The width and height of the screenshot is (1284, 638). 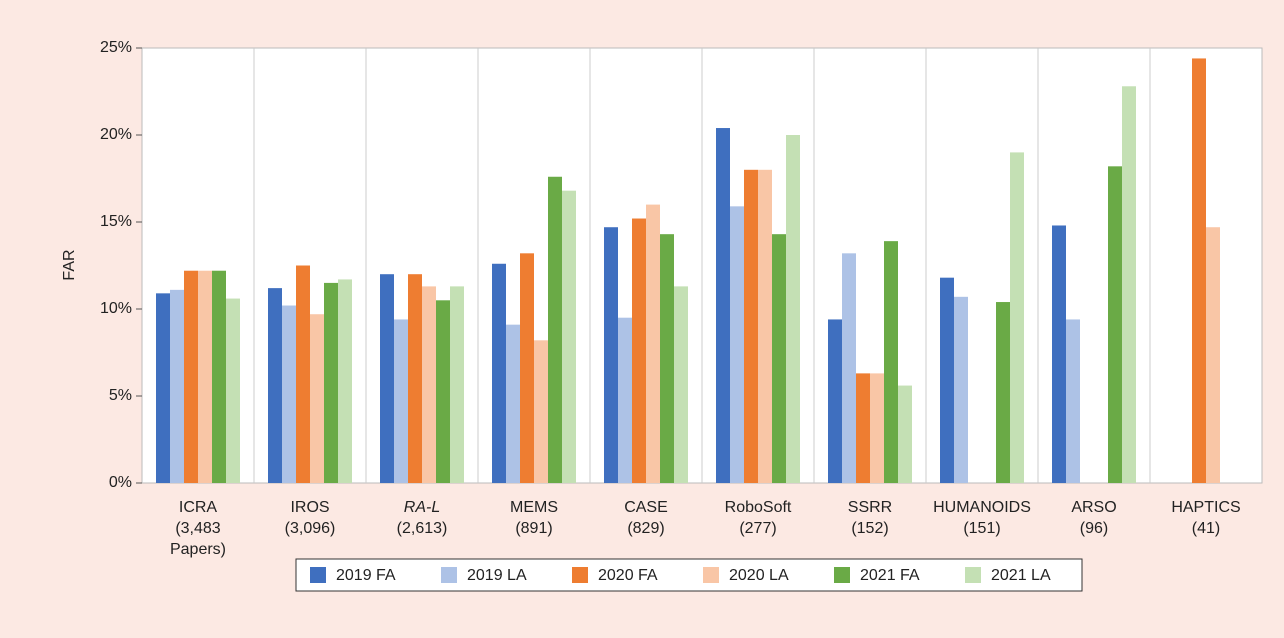 I want to click on legend-label: 2019 FA, so click(x=366, y=575).